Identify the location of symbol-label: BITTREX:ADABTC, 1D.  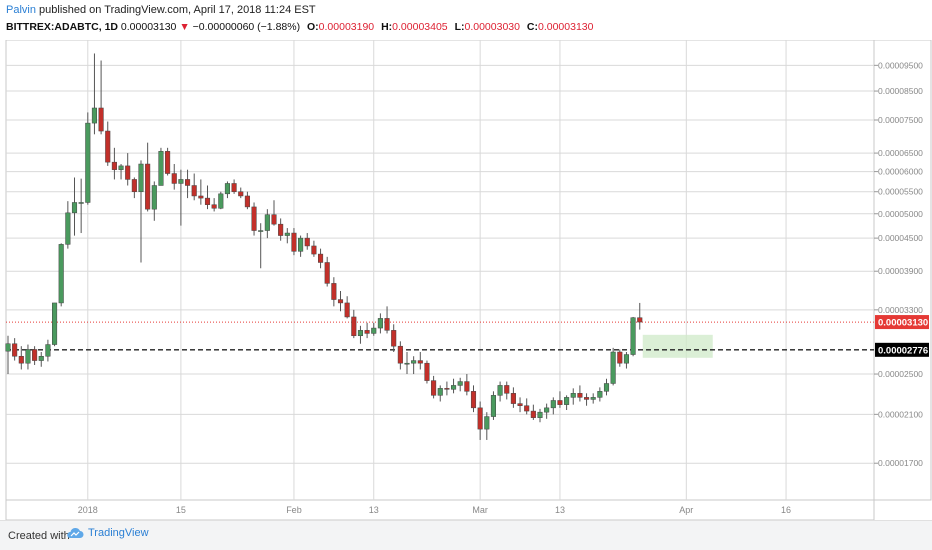
(62, 27).